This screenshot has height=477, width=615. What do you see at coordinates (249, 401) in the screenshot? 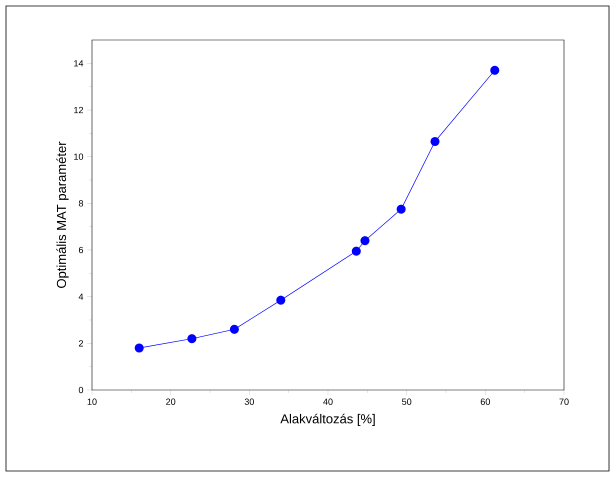
I see `x-tick-label: 30` at bounding box center [249, 401].